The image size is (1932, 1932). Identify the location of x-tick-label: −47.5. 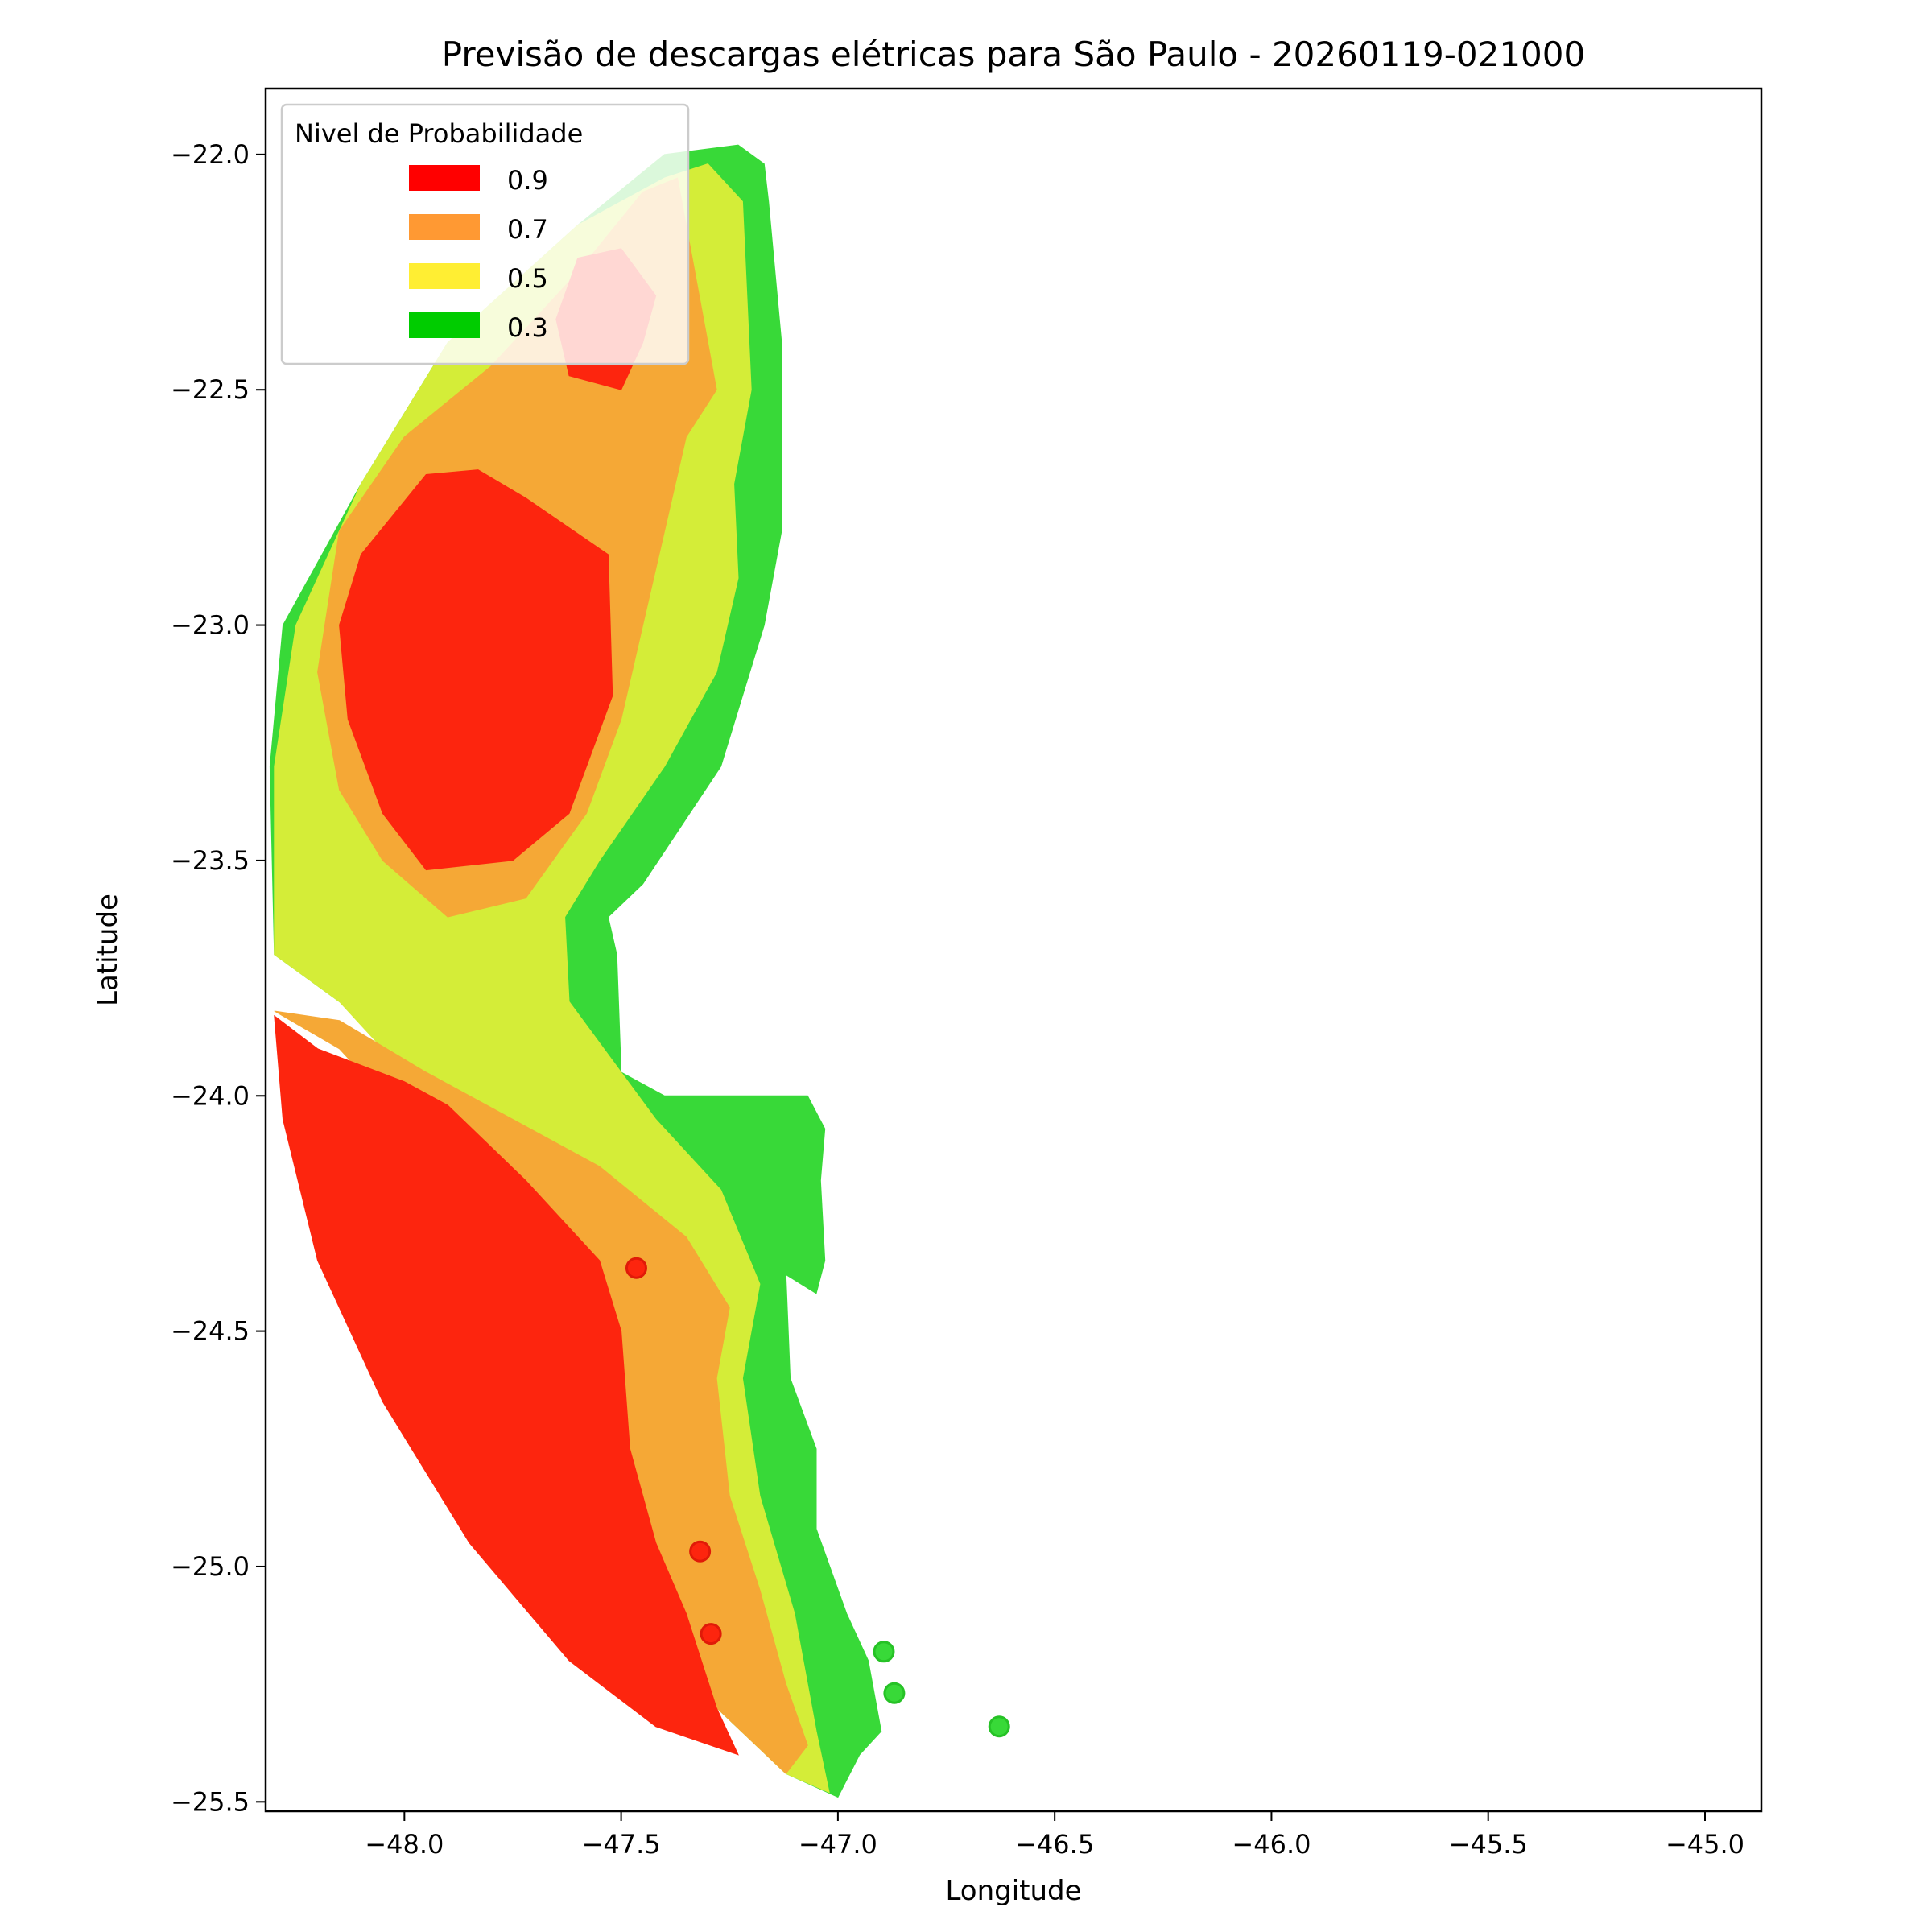
(621, 1845).